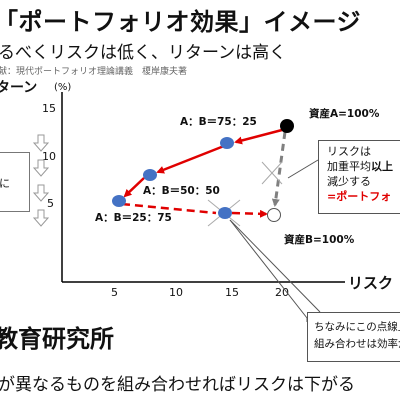 The height and width of the screenshot is (400, 400). I want to click on point-label-asset-a: 資産A=100%, so click(344, 114).